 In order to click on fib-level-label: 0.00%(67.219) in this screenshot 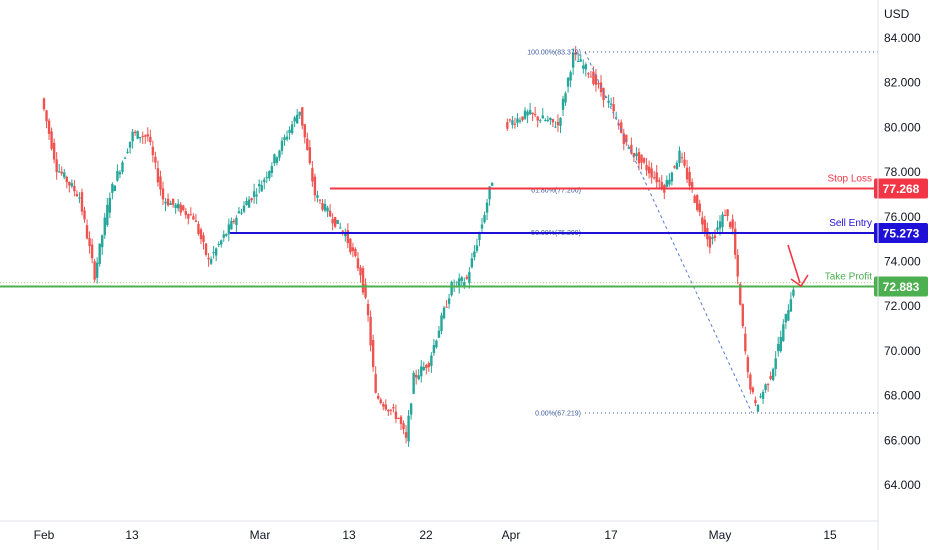, I will do `click(558, 414)`.